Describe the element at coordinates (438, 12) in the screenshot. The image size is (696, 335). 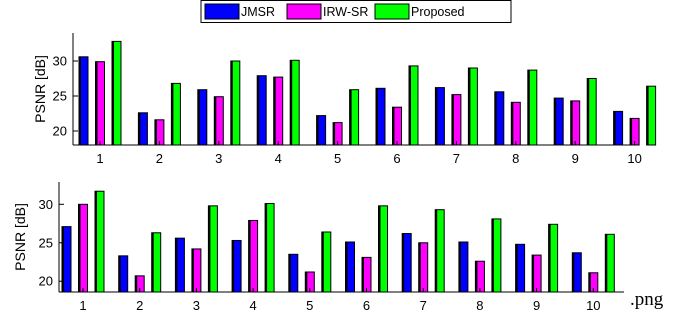
I see `legend-label-proposed: Proposed` at that location.